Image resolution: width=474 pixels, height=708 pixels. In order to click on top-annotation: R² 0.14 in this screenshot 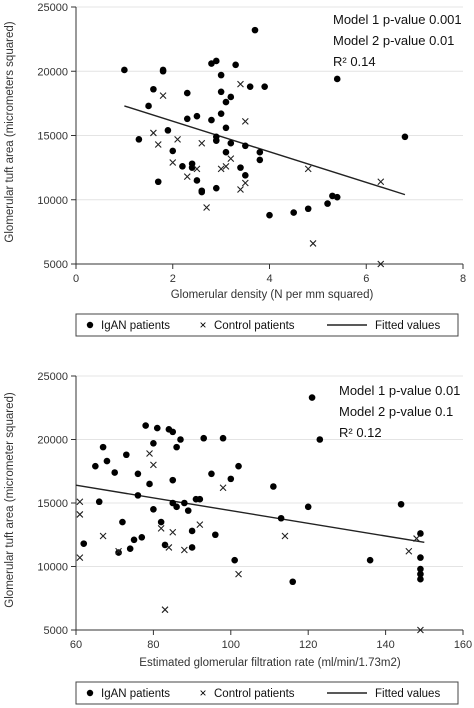, I will do `click(354, 61)`.